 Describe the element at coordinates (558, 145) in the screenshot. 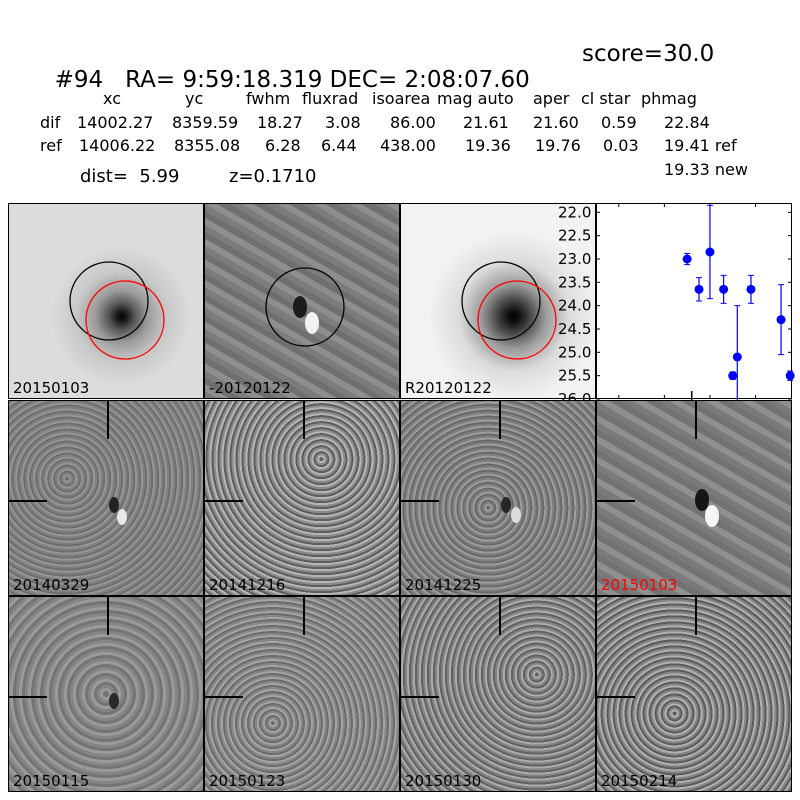

I see `ref-aper: 19.76` at that location.